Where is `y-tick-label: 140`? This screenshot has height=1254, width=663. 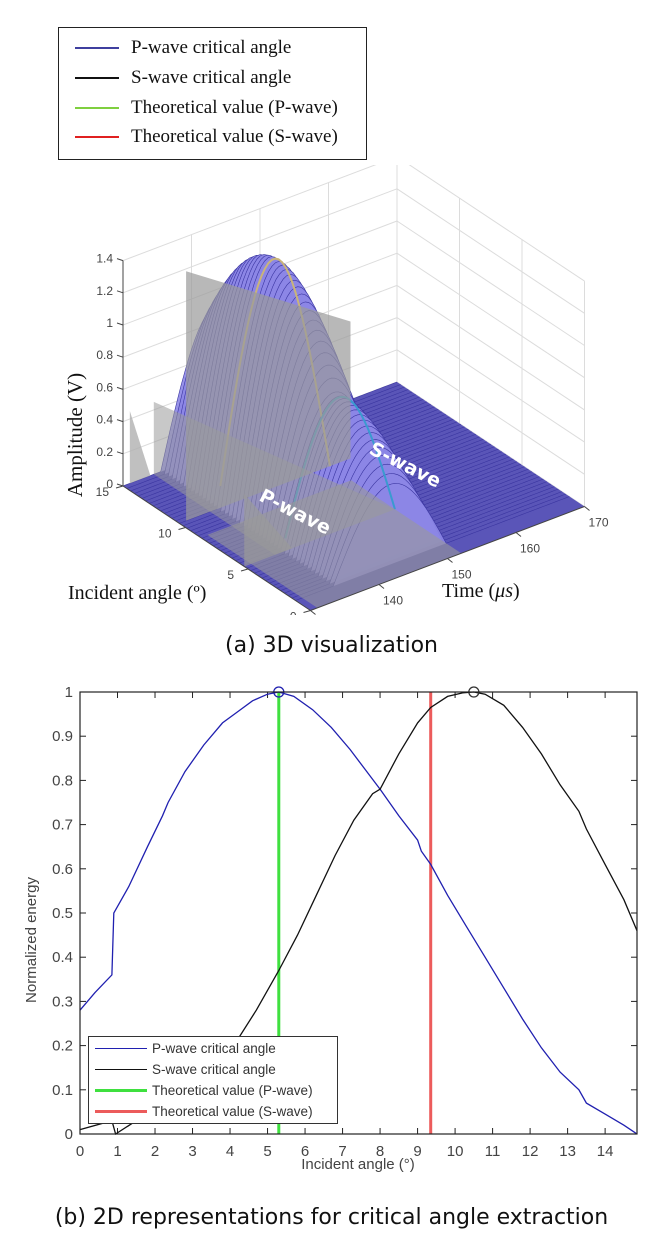 y-tick-label: 140 is located at coordinates (393, 601).